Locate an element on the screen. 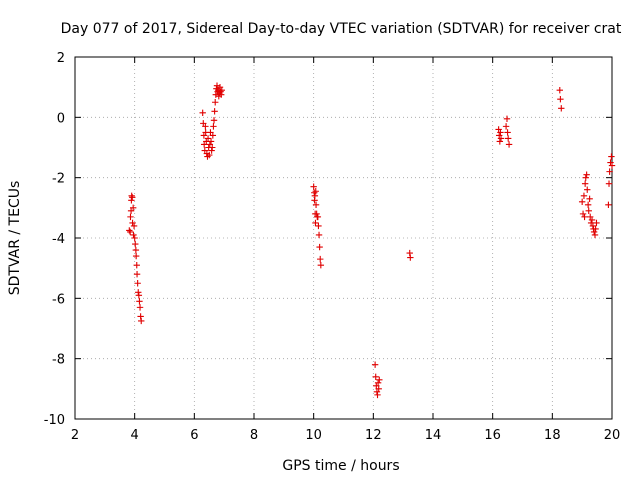 Image resolution: width=640 pixels, height=480 pixels. x-tick-label: 4 is located at coordinates (135, 435).